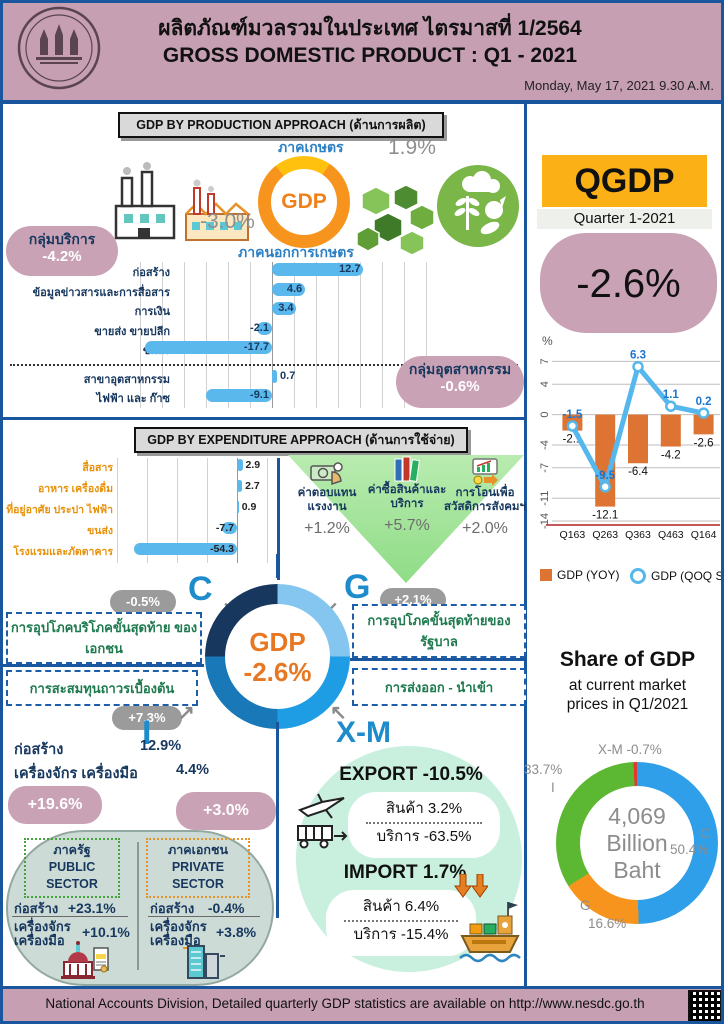 This screenshot has width=724, height=1024. Describe the element at coordinates (304, 202) in the screenshot. I see `production-gdp-label: GDP` at that location.